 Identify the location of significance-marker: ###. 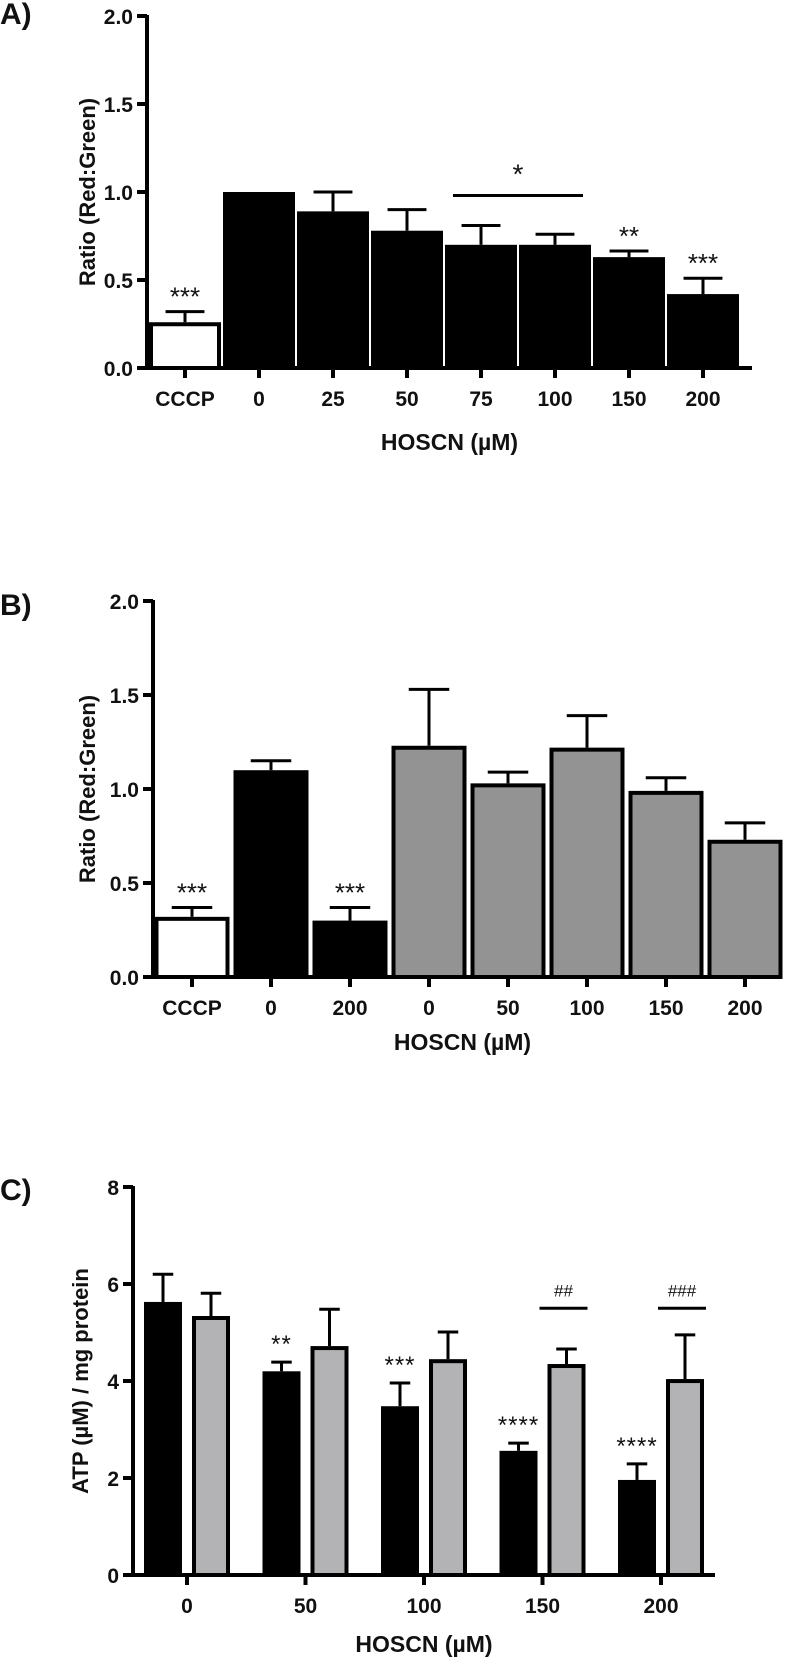
(682, 1290).